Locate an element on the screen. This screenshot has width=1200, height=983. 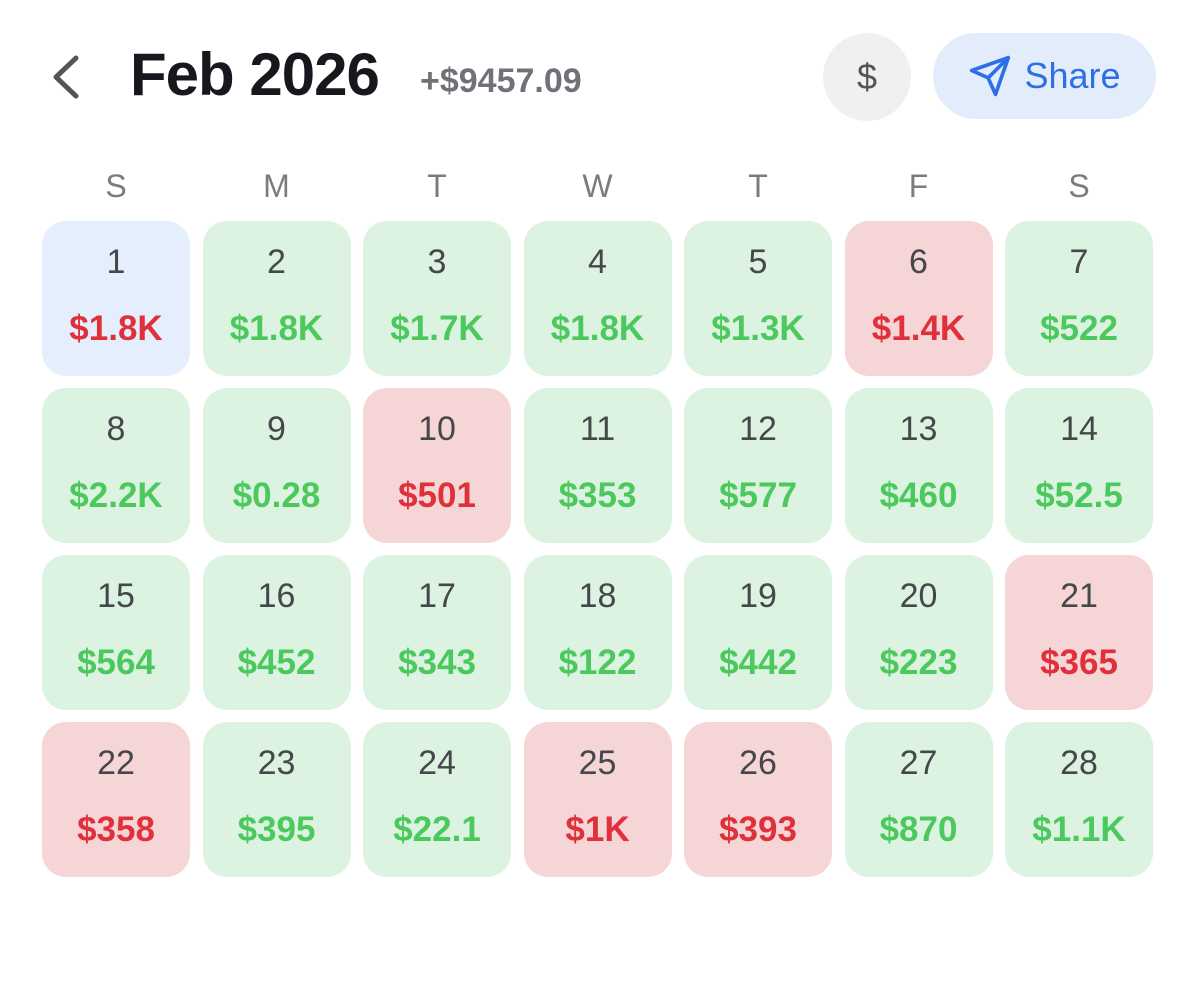
day-amount: $1.4K is located at coordinates (918, 328).